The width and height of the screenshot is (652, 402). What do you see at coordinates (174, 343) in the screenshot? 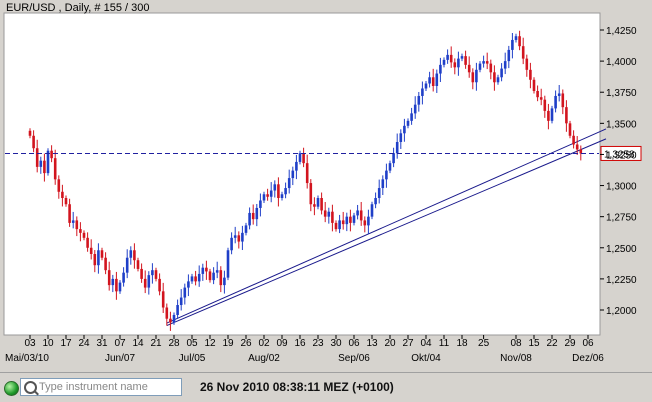
I see `x-tick-label: 28` at bounding box center [174, 343].